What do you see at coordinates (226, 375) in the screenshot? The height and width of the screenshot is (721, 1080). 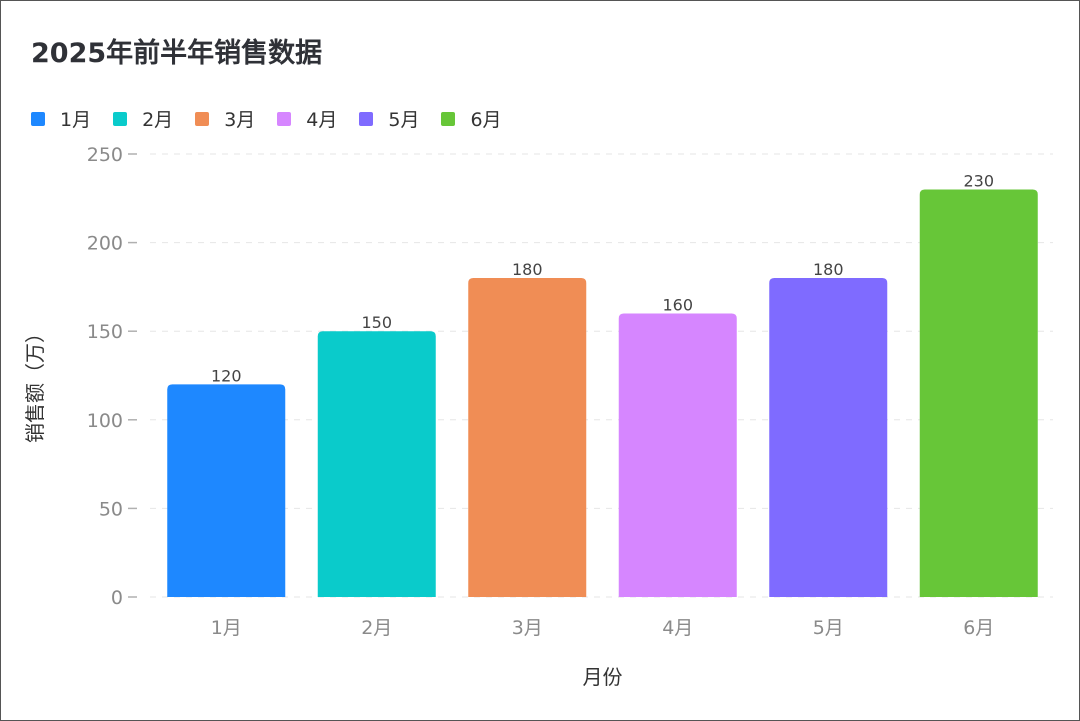 I see `bar-value-label: 120` at bounding box center [226, 375].